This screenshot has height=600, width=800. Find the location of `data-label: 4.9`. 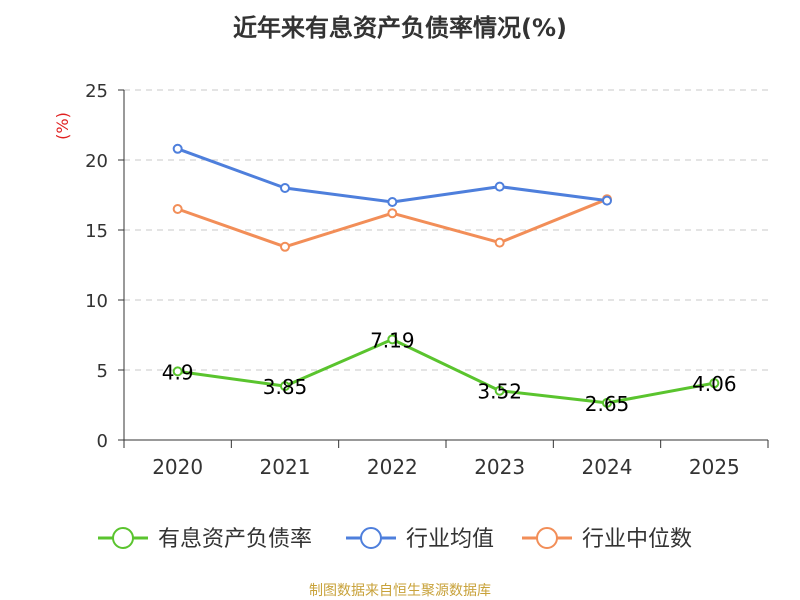

data-label: 4.9 is located at coordinates (178, 372).